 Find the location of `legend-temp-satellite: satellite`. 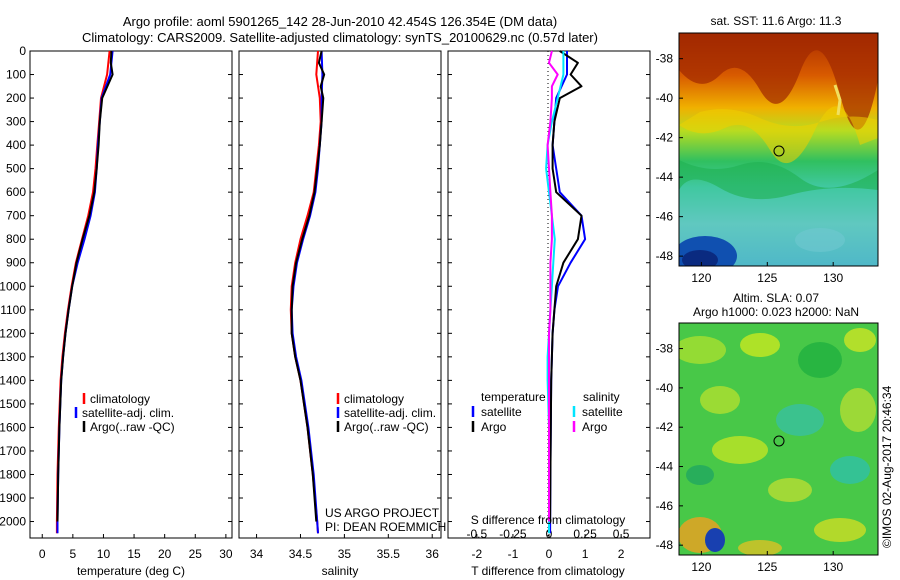

legend-temp-satellite: satellite is located at coordinates (501, 412).